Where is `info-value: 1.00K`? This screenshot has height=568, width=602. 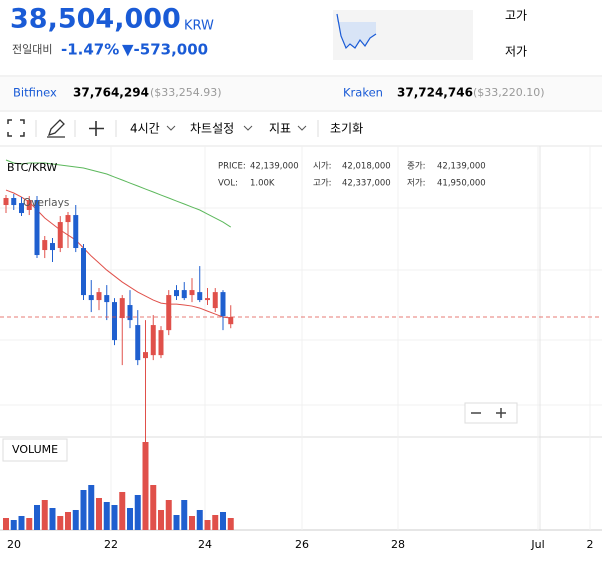 info-value: 1.00K is located at coordinates (262, 184).